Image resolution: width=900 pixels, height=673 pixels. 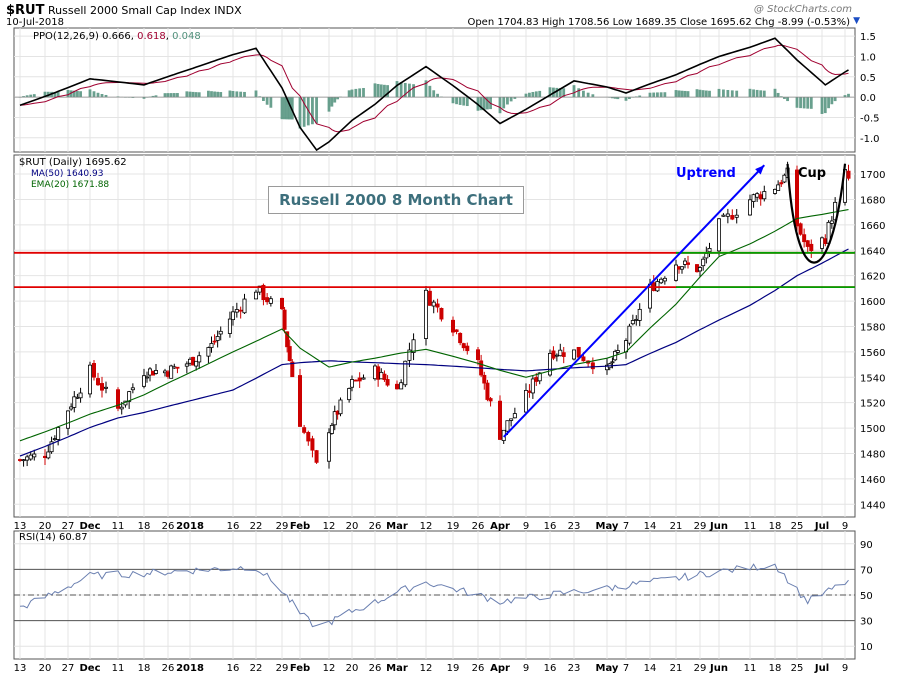 What do you see at coordinates (760, 170) in the screenshot?
I see `uptrend-arrowhead-icon` at bounding box center [760, 170].